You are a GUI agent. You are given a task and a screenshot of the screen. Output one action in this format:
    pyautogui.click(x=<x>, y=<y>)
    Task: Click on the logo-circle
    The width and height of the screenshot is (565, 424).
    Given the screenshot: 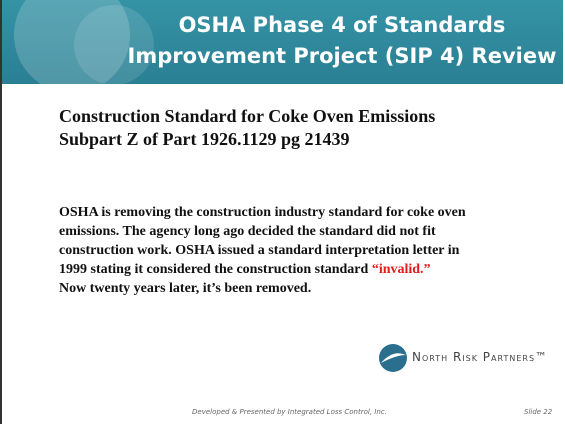 What is the action you would take?
    pyautogui.click(x=393, y=358)
    